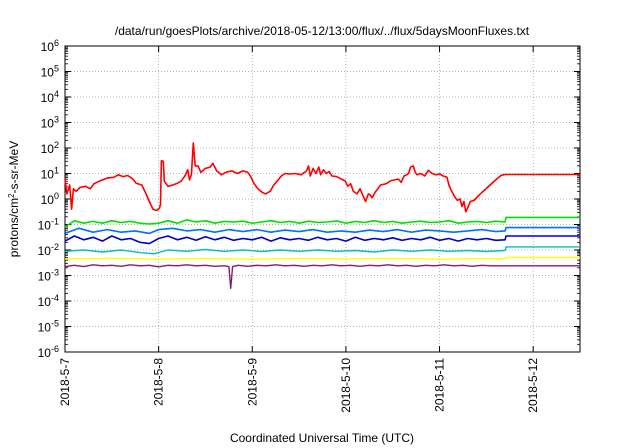 This screenshot has height=448, width=640. What do you see at coordinates (50, 148) in the screenshot?
I see `y-tick-label: 10²` at bounding box center [50, 148].